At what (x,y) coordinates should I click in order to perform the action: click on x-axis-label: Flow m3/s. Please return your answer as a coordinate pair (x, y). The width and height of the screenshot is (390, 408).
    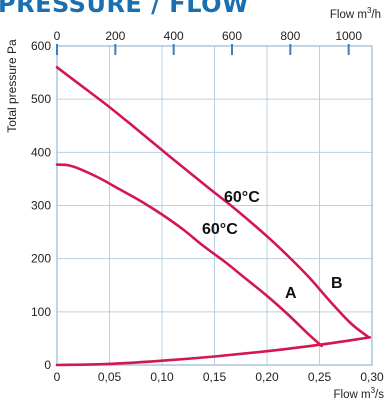
    Looking at the image, I should click on (359, 393).